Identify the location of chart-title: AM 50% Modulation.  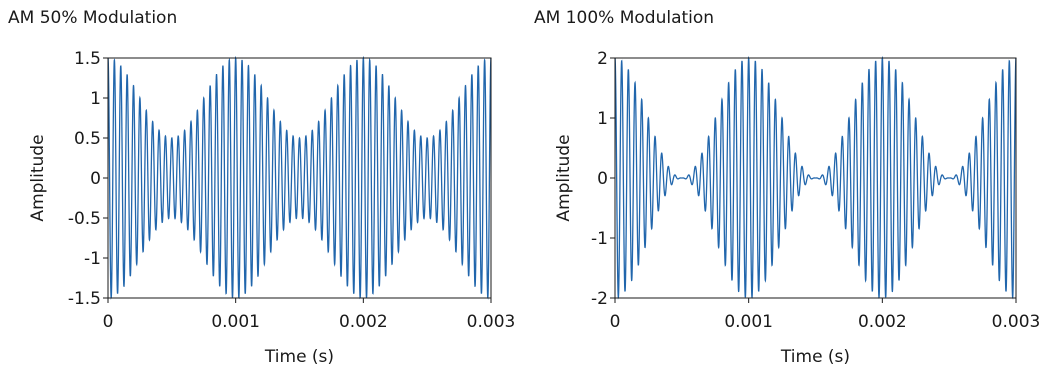
(93, 18).